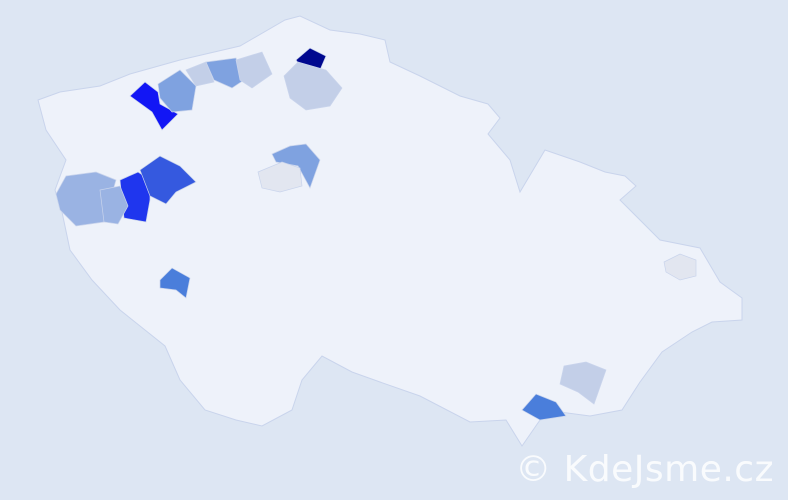  I want to click on watermark: © KdeJsme.cz, so click(644, 469).